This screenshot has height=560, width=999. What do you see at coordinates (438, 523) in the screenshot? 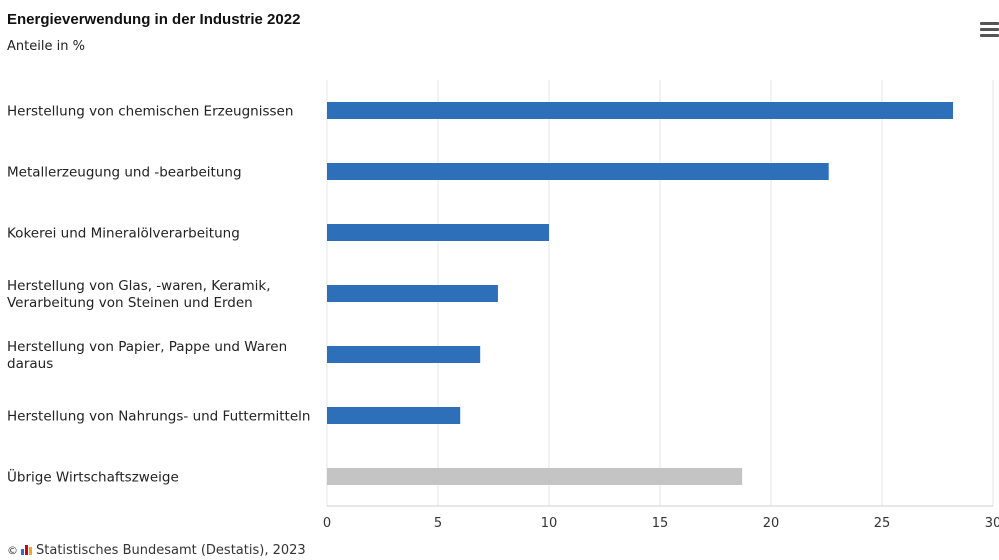
I see `x-tick-label: 5` at bounding box center [438, 523].